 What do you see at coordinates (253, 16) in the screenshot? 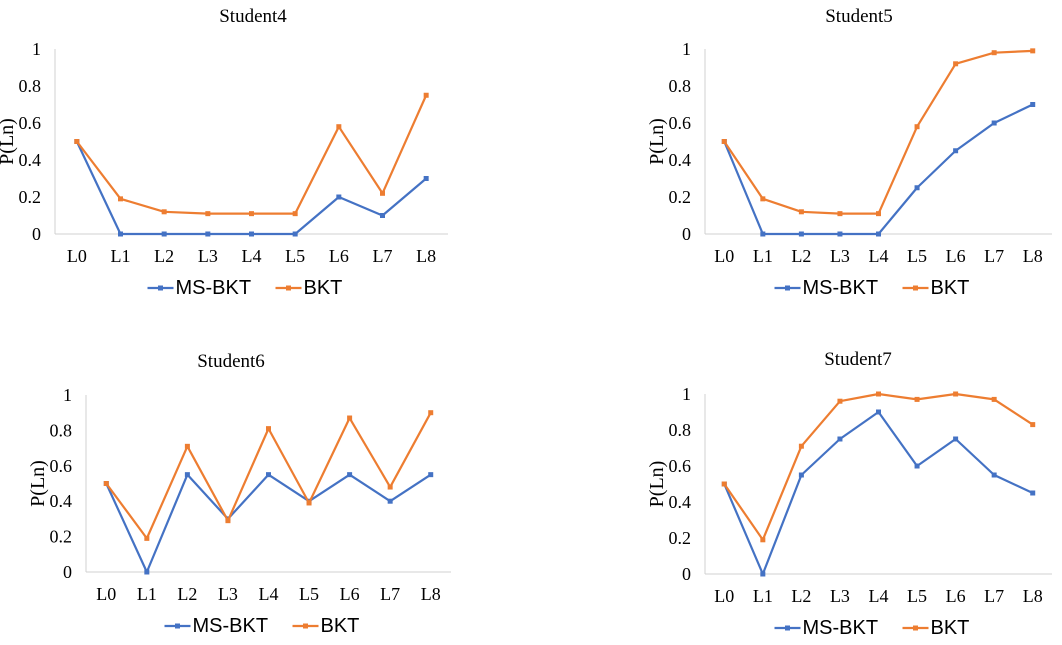
I see `chart-title: Student4` at bounding box center [253, 16].